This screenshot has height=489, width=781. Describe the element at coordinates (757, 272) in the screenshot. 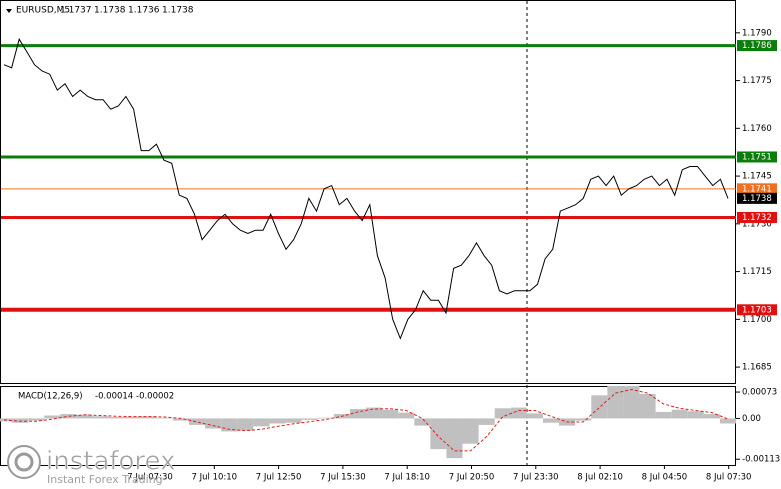

I see `y-tick-label: 1.1715` at that location.